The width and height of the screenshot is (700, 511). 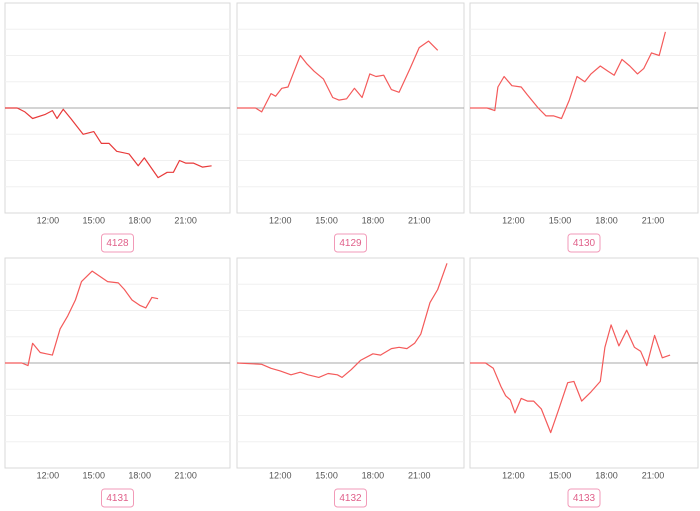 I want to click on chart-title: 4128, so click(x=117, y=243).